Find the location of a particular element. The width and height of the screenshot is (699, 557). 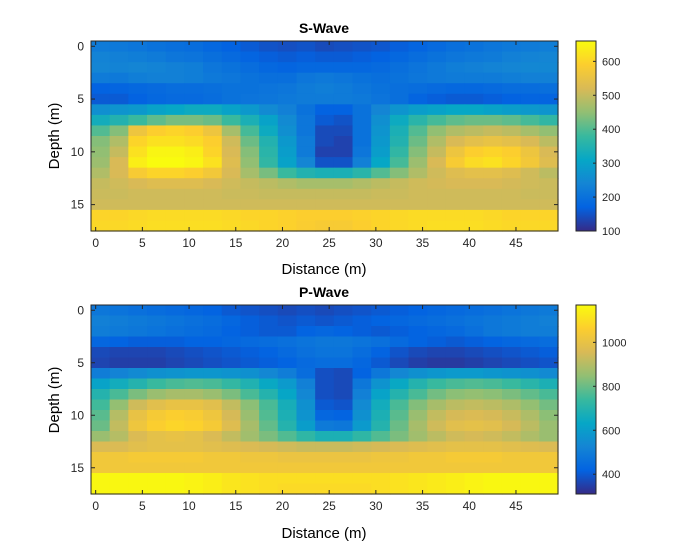

y-tick-label: 5 is located at coordinates (80, 99).